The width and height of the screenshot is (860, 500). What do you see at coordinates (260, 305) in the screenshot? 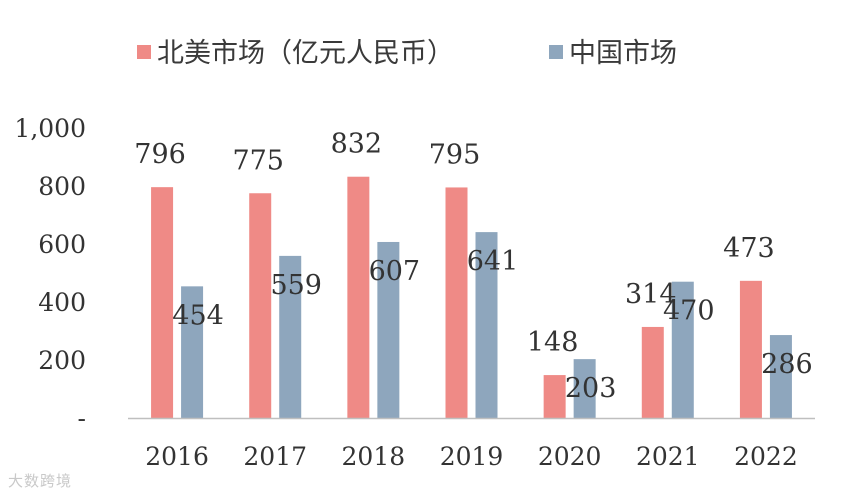
I see `bar-north-america-2017` at bounding box center [260, 305].